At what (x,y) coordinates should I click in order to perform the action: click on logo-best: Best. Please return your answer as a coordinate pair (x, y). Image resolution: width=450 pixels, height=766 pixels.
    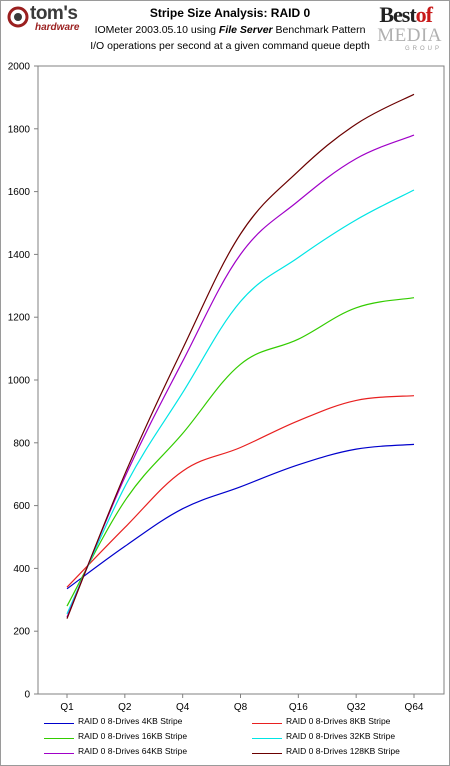
    Looking at the image, I should click on (397, 14).